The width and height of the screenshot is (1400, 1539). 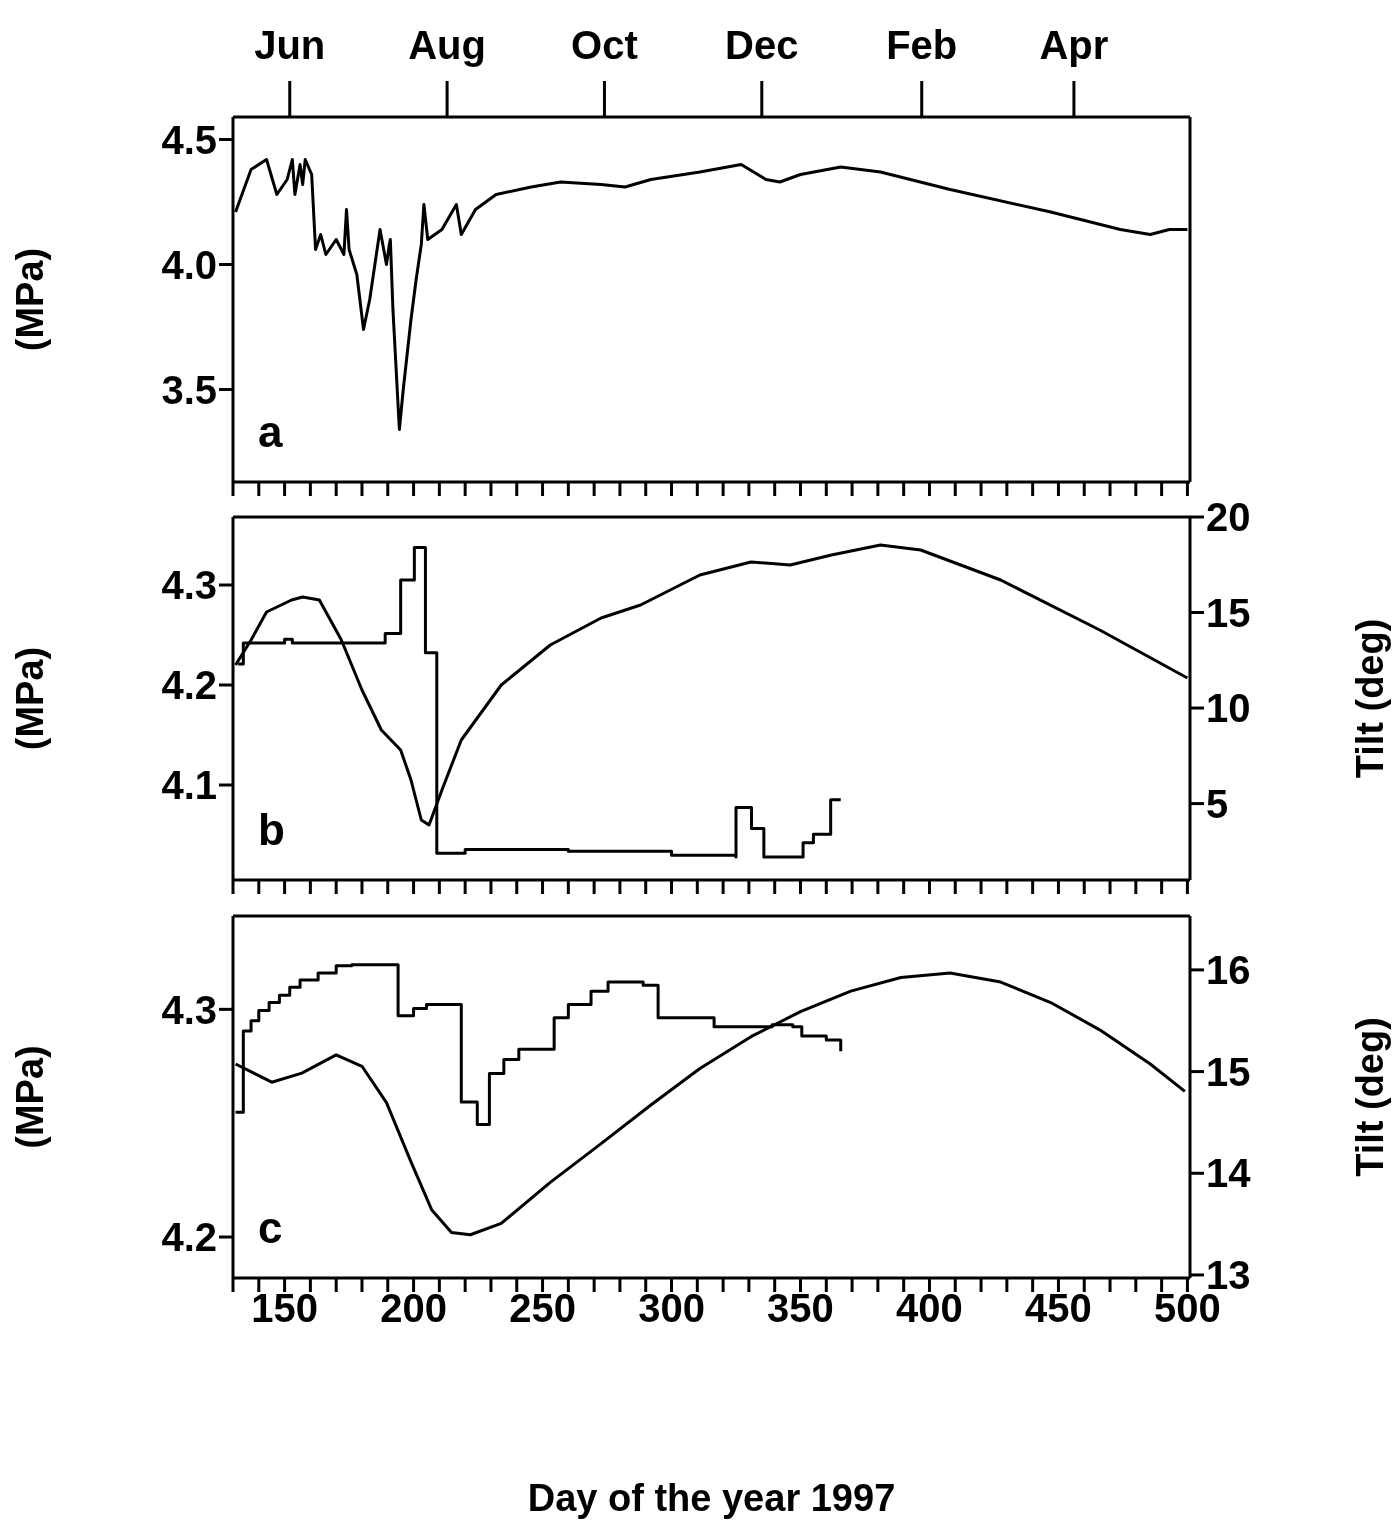 I want to click on x2-tick-label: Apr, so click(x=1074, y=45).